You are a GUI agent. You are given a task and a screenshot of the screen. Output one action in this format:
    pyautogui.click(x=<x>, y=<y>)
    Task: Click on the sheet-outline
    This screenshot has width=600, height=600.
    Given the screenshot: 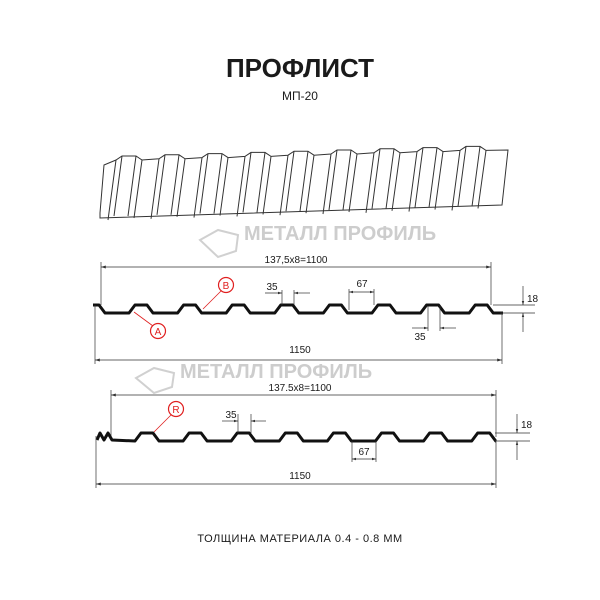 What is the action you would take?
    pyautogui.click(x=304, y=182)
    